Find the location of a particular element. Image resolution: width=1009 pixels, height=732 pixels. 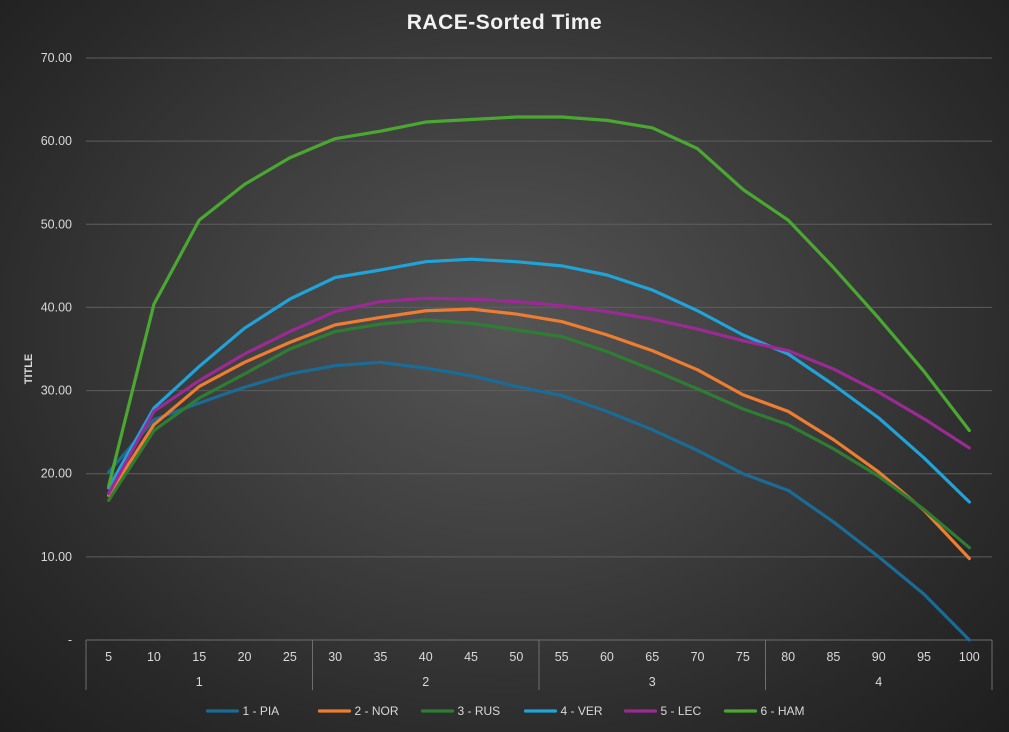

group-label: 1 is located at coordinates (199, 682).